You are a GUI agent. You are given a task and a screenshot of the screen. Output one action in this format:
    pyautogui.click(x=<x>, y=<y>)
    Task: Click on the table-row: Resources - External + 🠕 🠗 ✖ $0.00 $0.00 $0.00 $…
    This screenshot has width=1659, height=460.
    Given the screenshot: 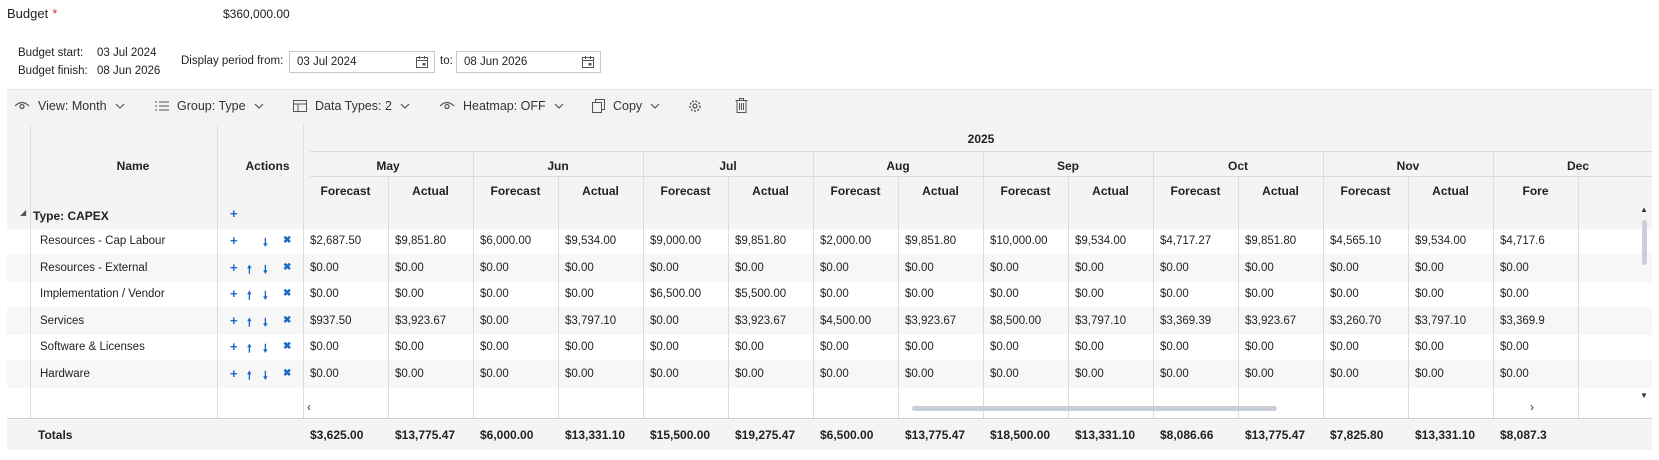 What is the action you would take?
    pyautogui.click(x=829, y=267)
    